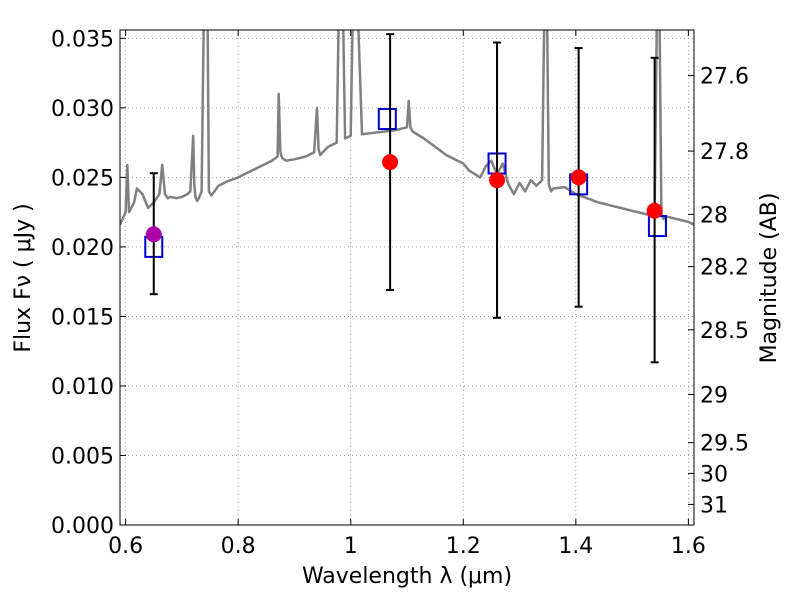  Describe the element at coordinates (238, 546) in the screenshot. I see `x-tick-label: 0.8` at that location.